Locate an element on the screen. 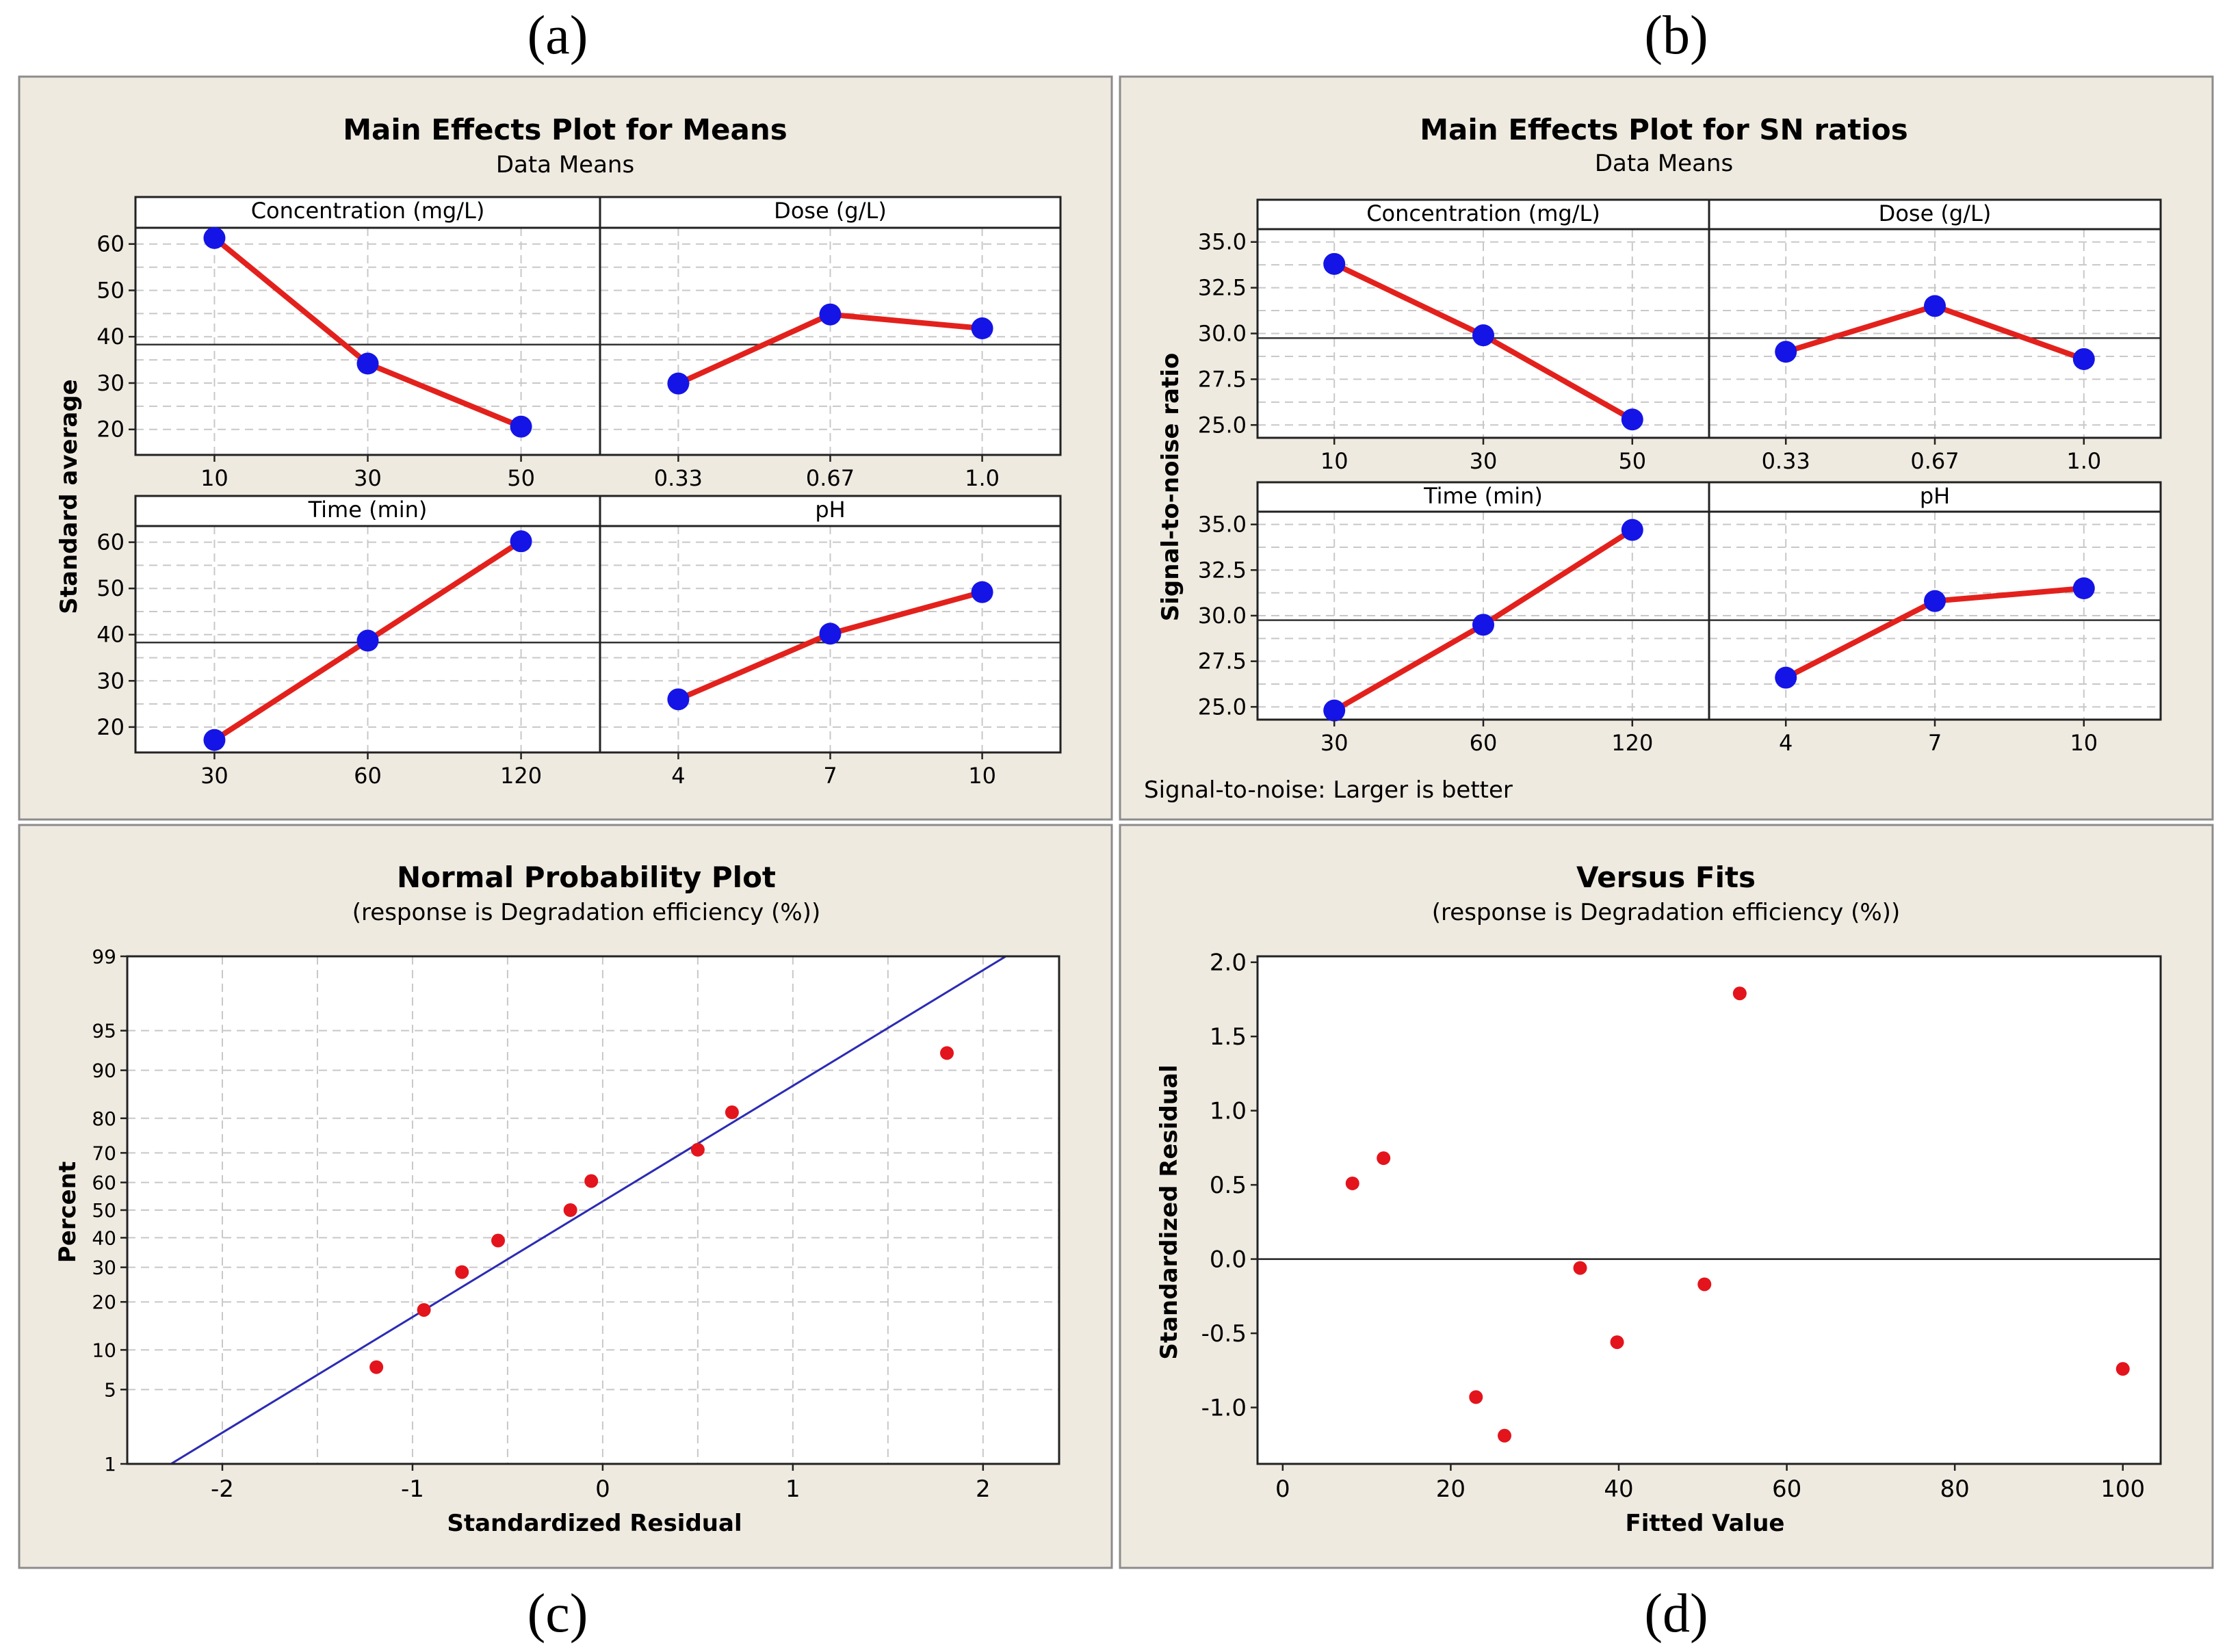 Image resolution: width=2227 pixels, height=1652 pixels. factor-header-label: Time (min) is located at coordinates (1483, 496).